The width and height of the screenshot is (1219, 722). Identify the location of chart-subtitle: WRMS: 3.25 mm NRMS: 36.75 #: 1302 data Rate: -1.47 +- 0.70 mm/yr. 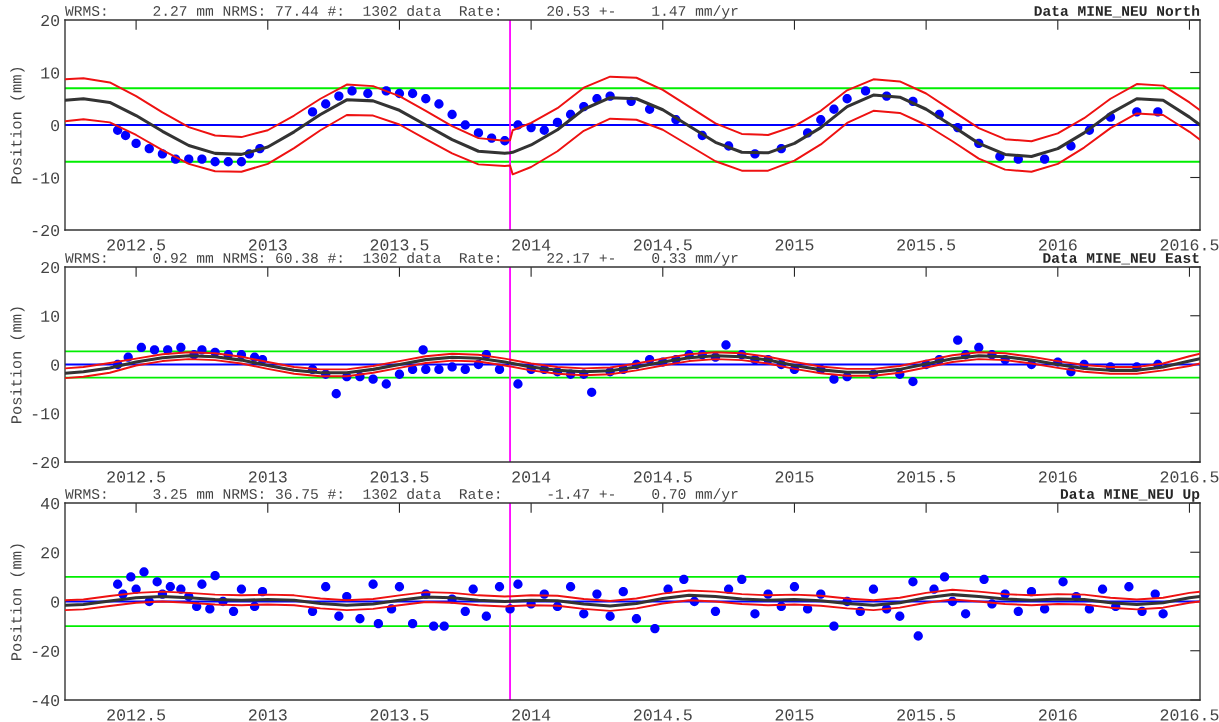
(401, 495).